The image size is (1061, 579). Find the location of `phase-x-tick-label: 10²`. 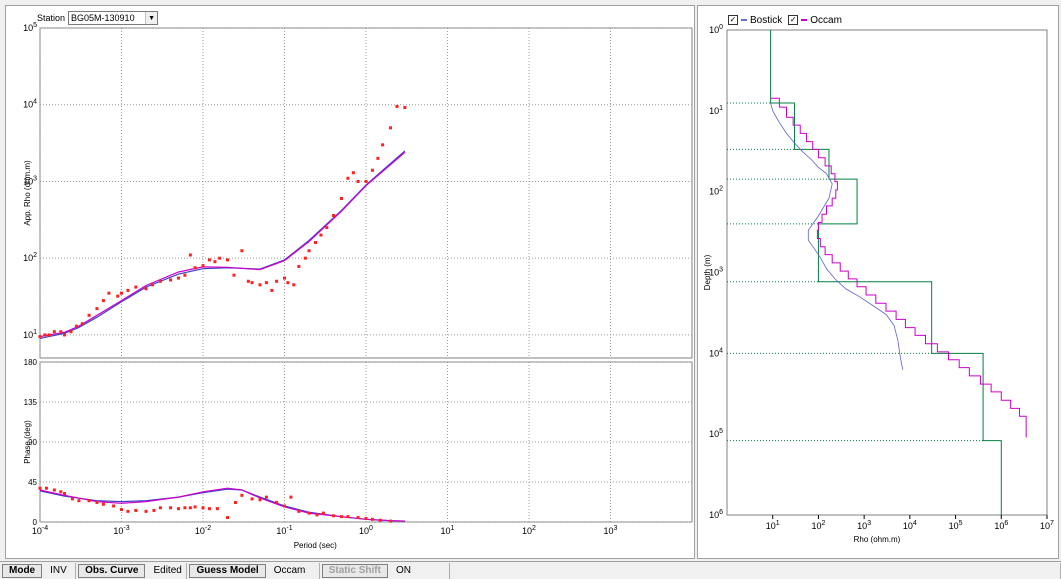

phase-x-tick-label: 10² is located at coordinates (529, 530).